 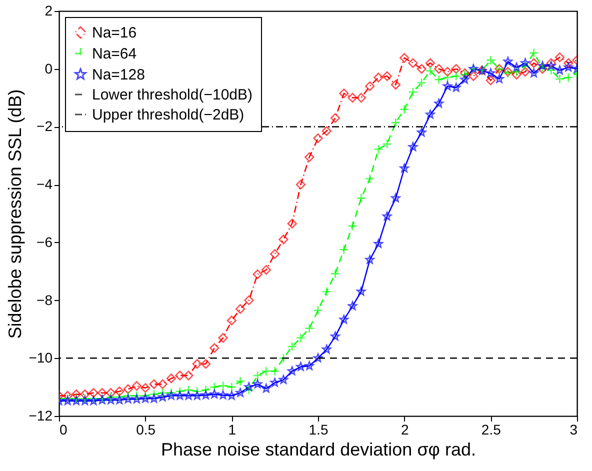 What do you see at coordinates (44, 300) in the screenshot?
I see `y-tick-label: −8` at bounding box center [44, 300].